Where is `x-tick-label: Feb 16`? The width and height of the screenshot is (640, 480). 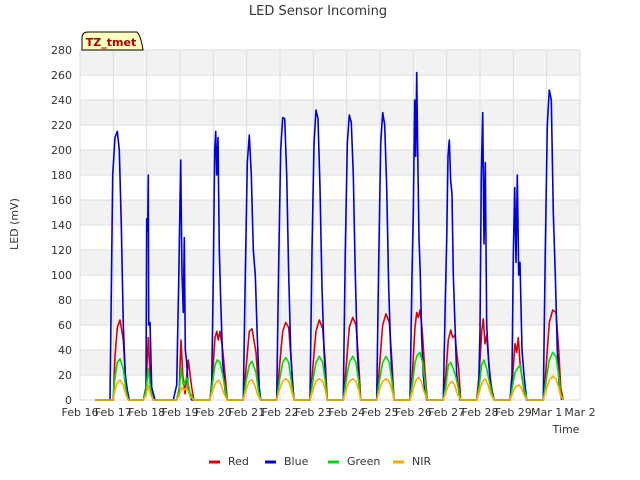
x-tick-label: Feb 16 is located at coordinates (80, 412).